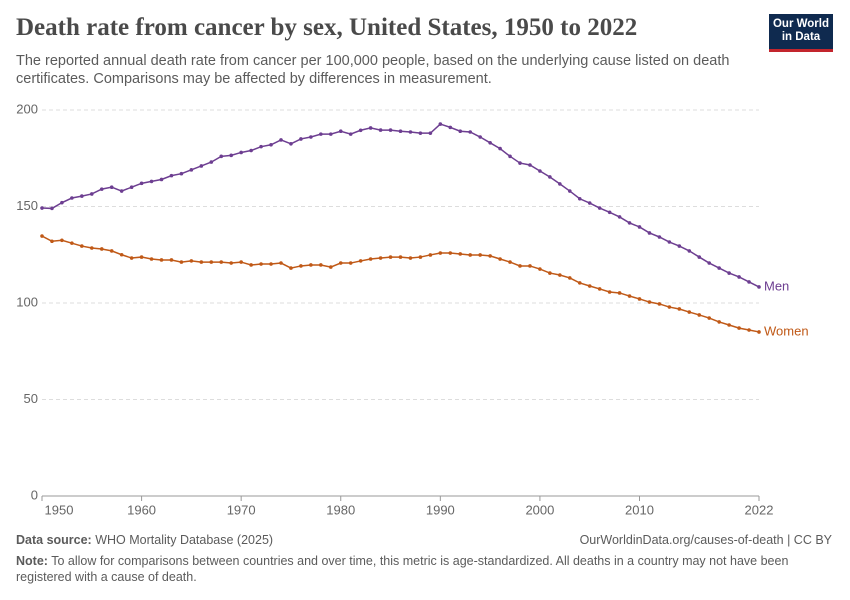 The width and height of the screenshot is (850, 600). Describe the element at coordinates (786, 330) in the screenshot. I see `series-label: Women` at that location.